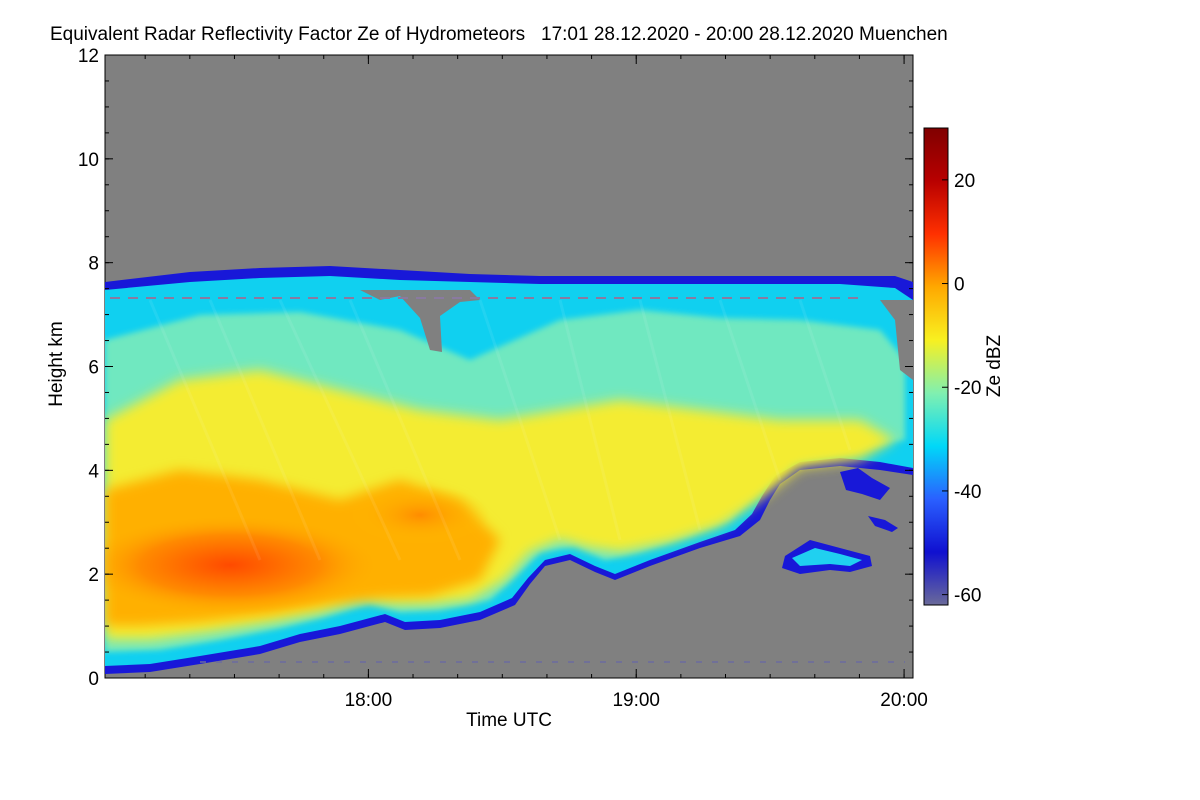 The width and height of the screenshot is (1200, 800). What do you see at coordinates (242, 565) in the screenshot?
I see `echo-core` at bounding box center [242, 565].